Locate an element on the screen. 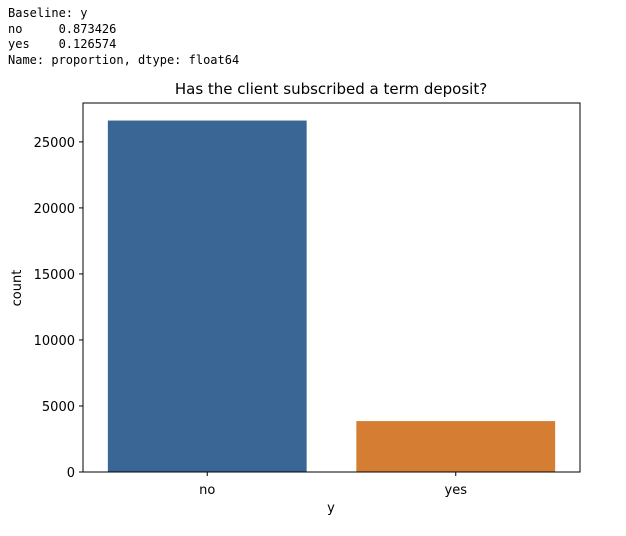  bar-yes is located at coordinates (456, 446).